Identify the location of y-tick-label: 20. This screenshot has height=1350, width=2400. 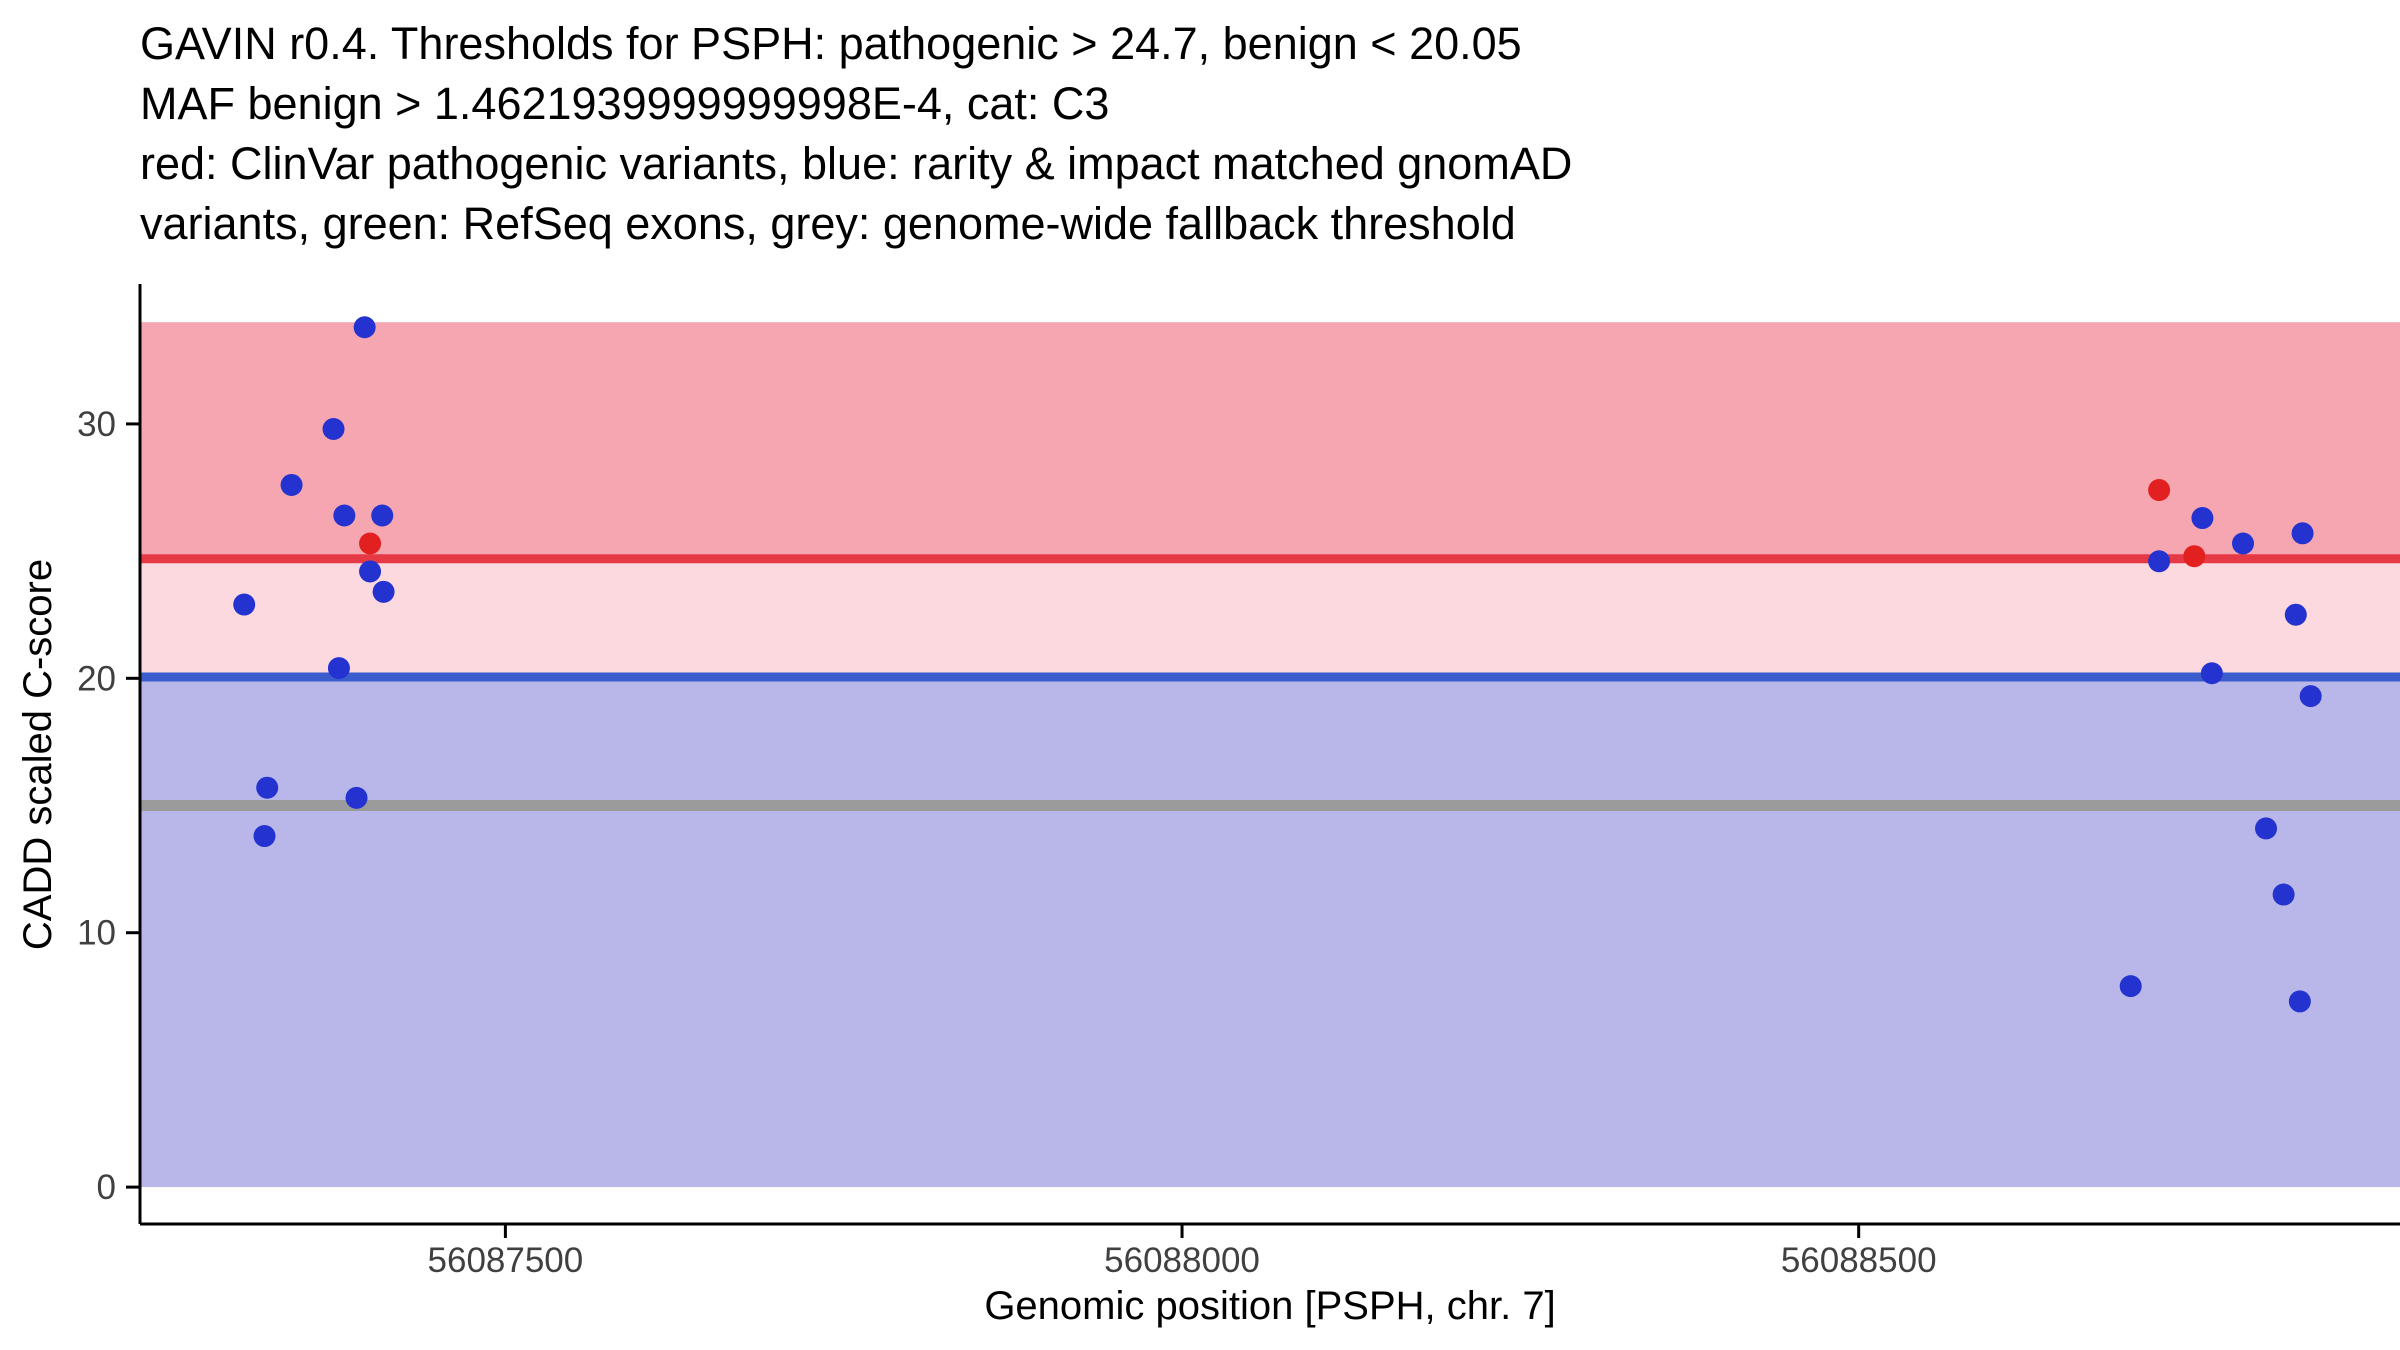
(96, 678).